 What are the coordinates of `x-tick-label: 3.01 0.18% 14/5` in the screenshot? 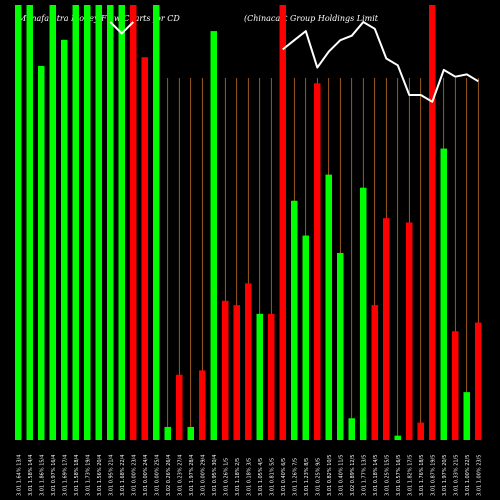 It's located at (376, 475).